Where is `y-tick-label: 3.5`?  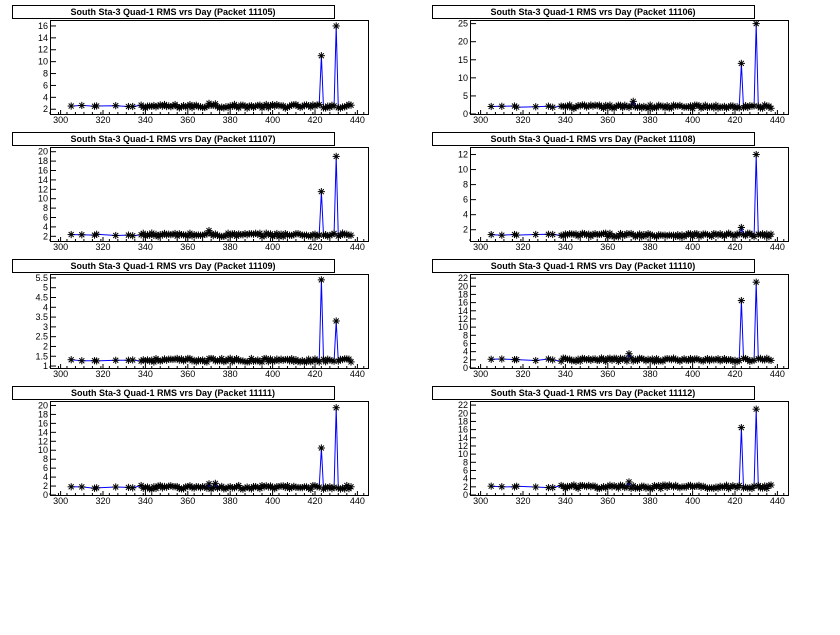
y-tick-label: 3.5 is located at coordinates (41, 317).